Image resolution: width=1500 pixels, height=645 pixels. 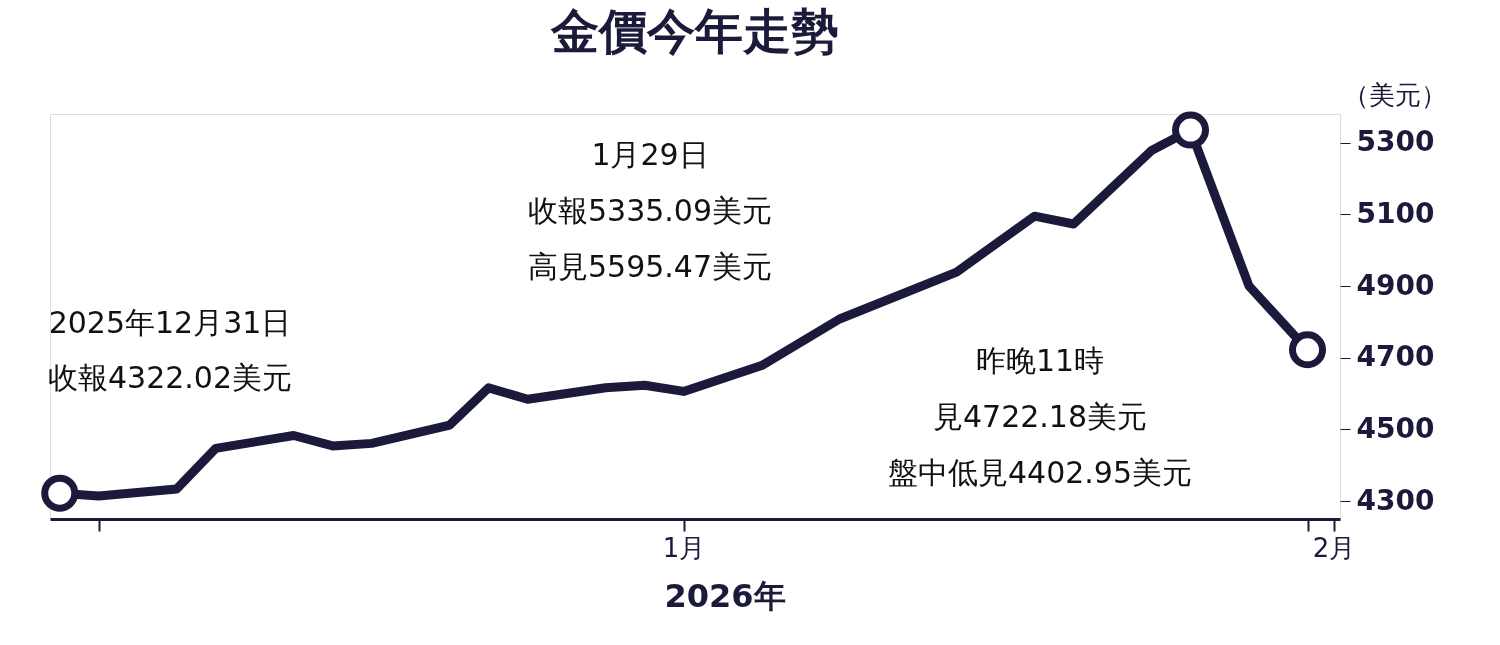 What do you see at coordinates (1040, 472) in the screenshot?
I see `annotation: 盤中低見4402.95美元` at bounding box center [1040, 472].